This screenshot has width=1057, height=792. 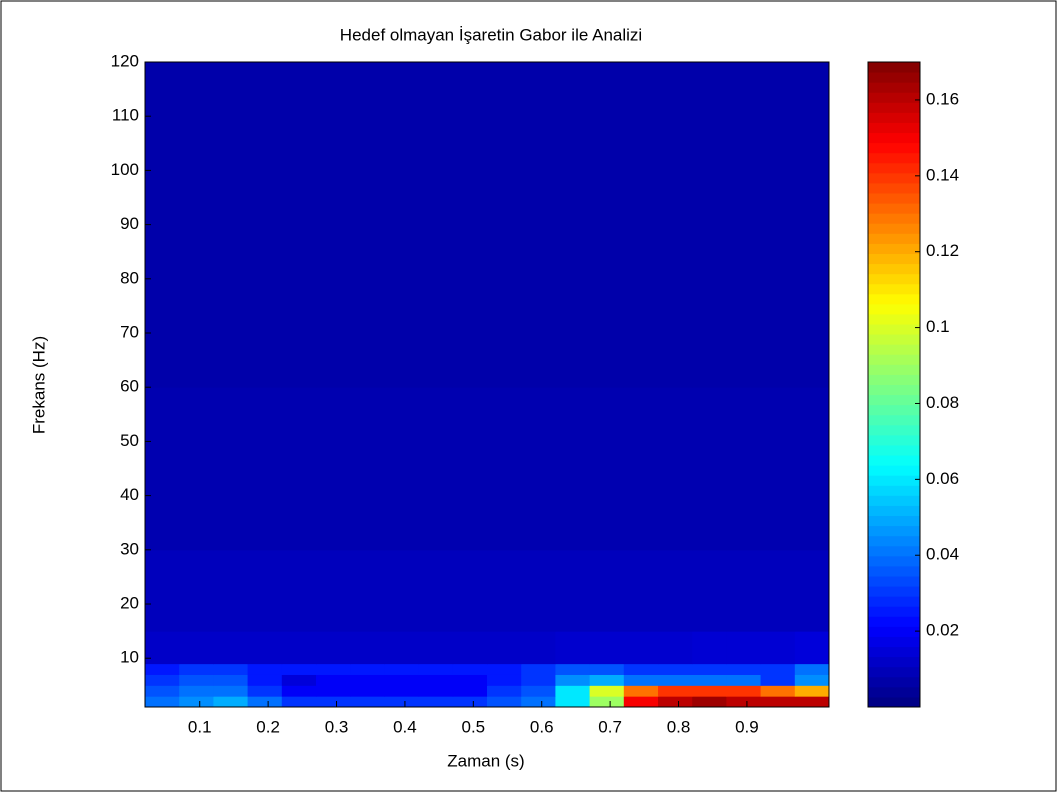 I want to click on x-tick-label: 0.3, so click(x=337, y=726).